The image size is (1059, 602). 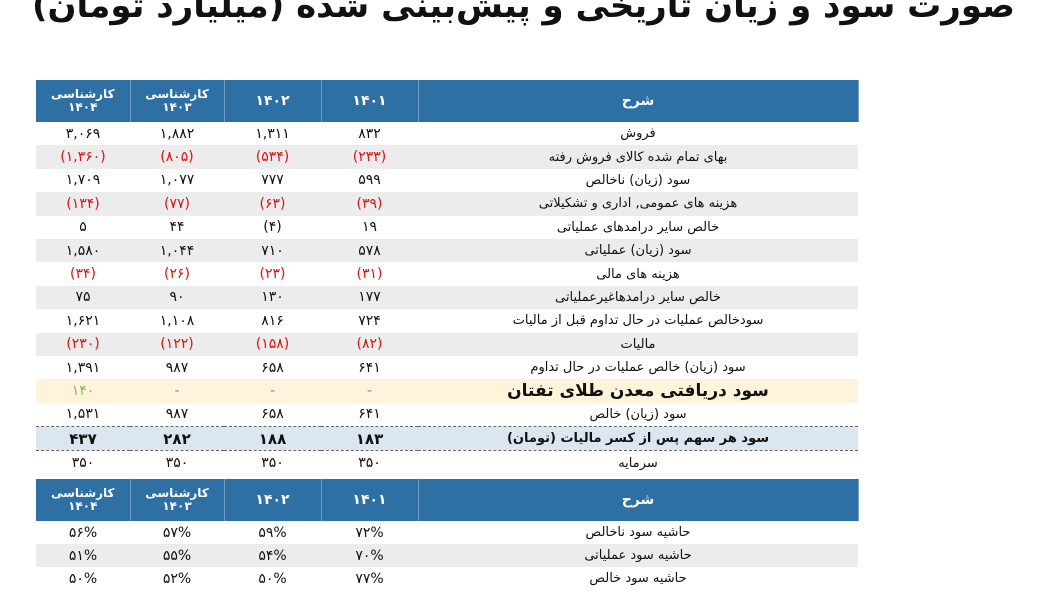 I want to click on cell-value: (۸۲), so click(x=369, y=344).